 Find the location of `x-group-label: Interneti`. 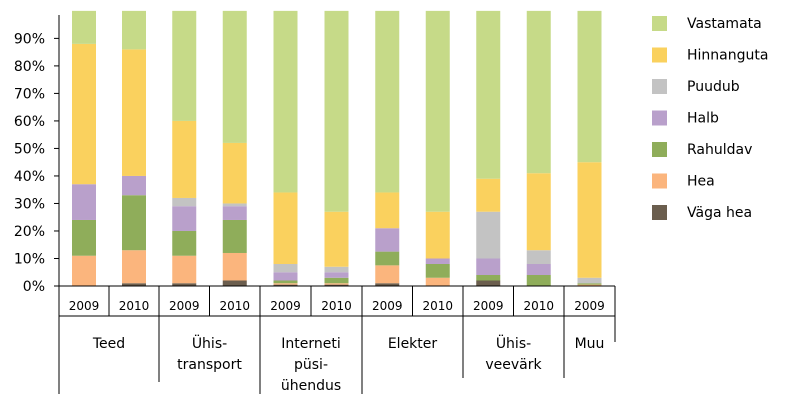

x-group-label: Interneti is located at coordinates (310, 344).